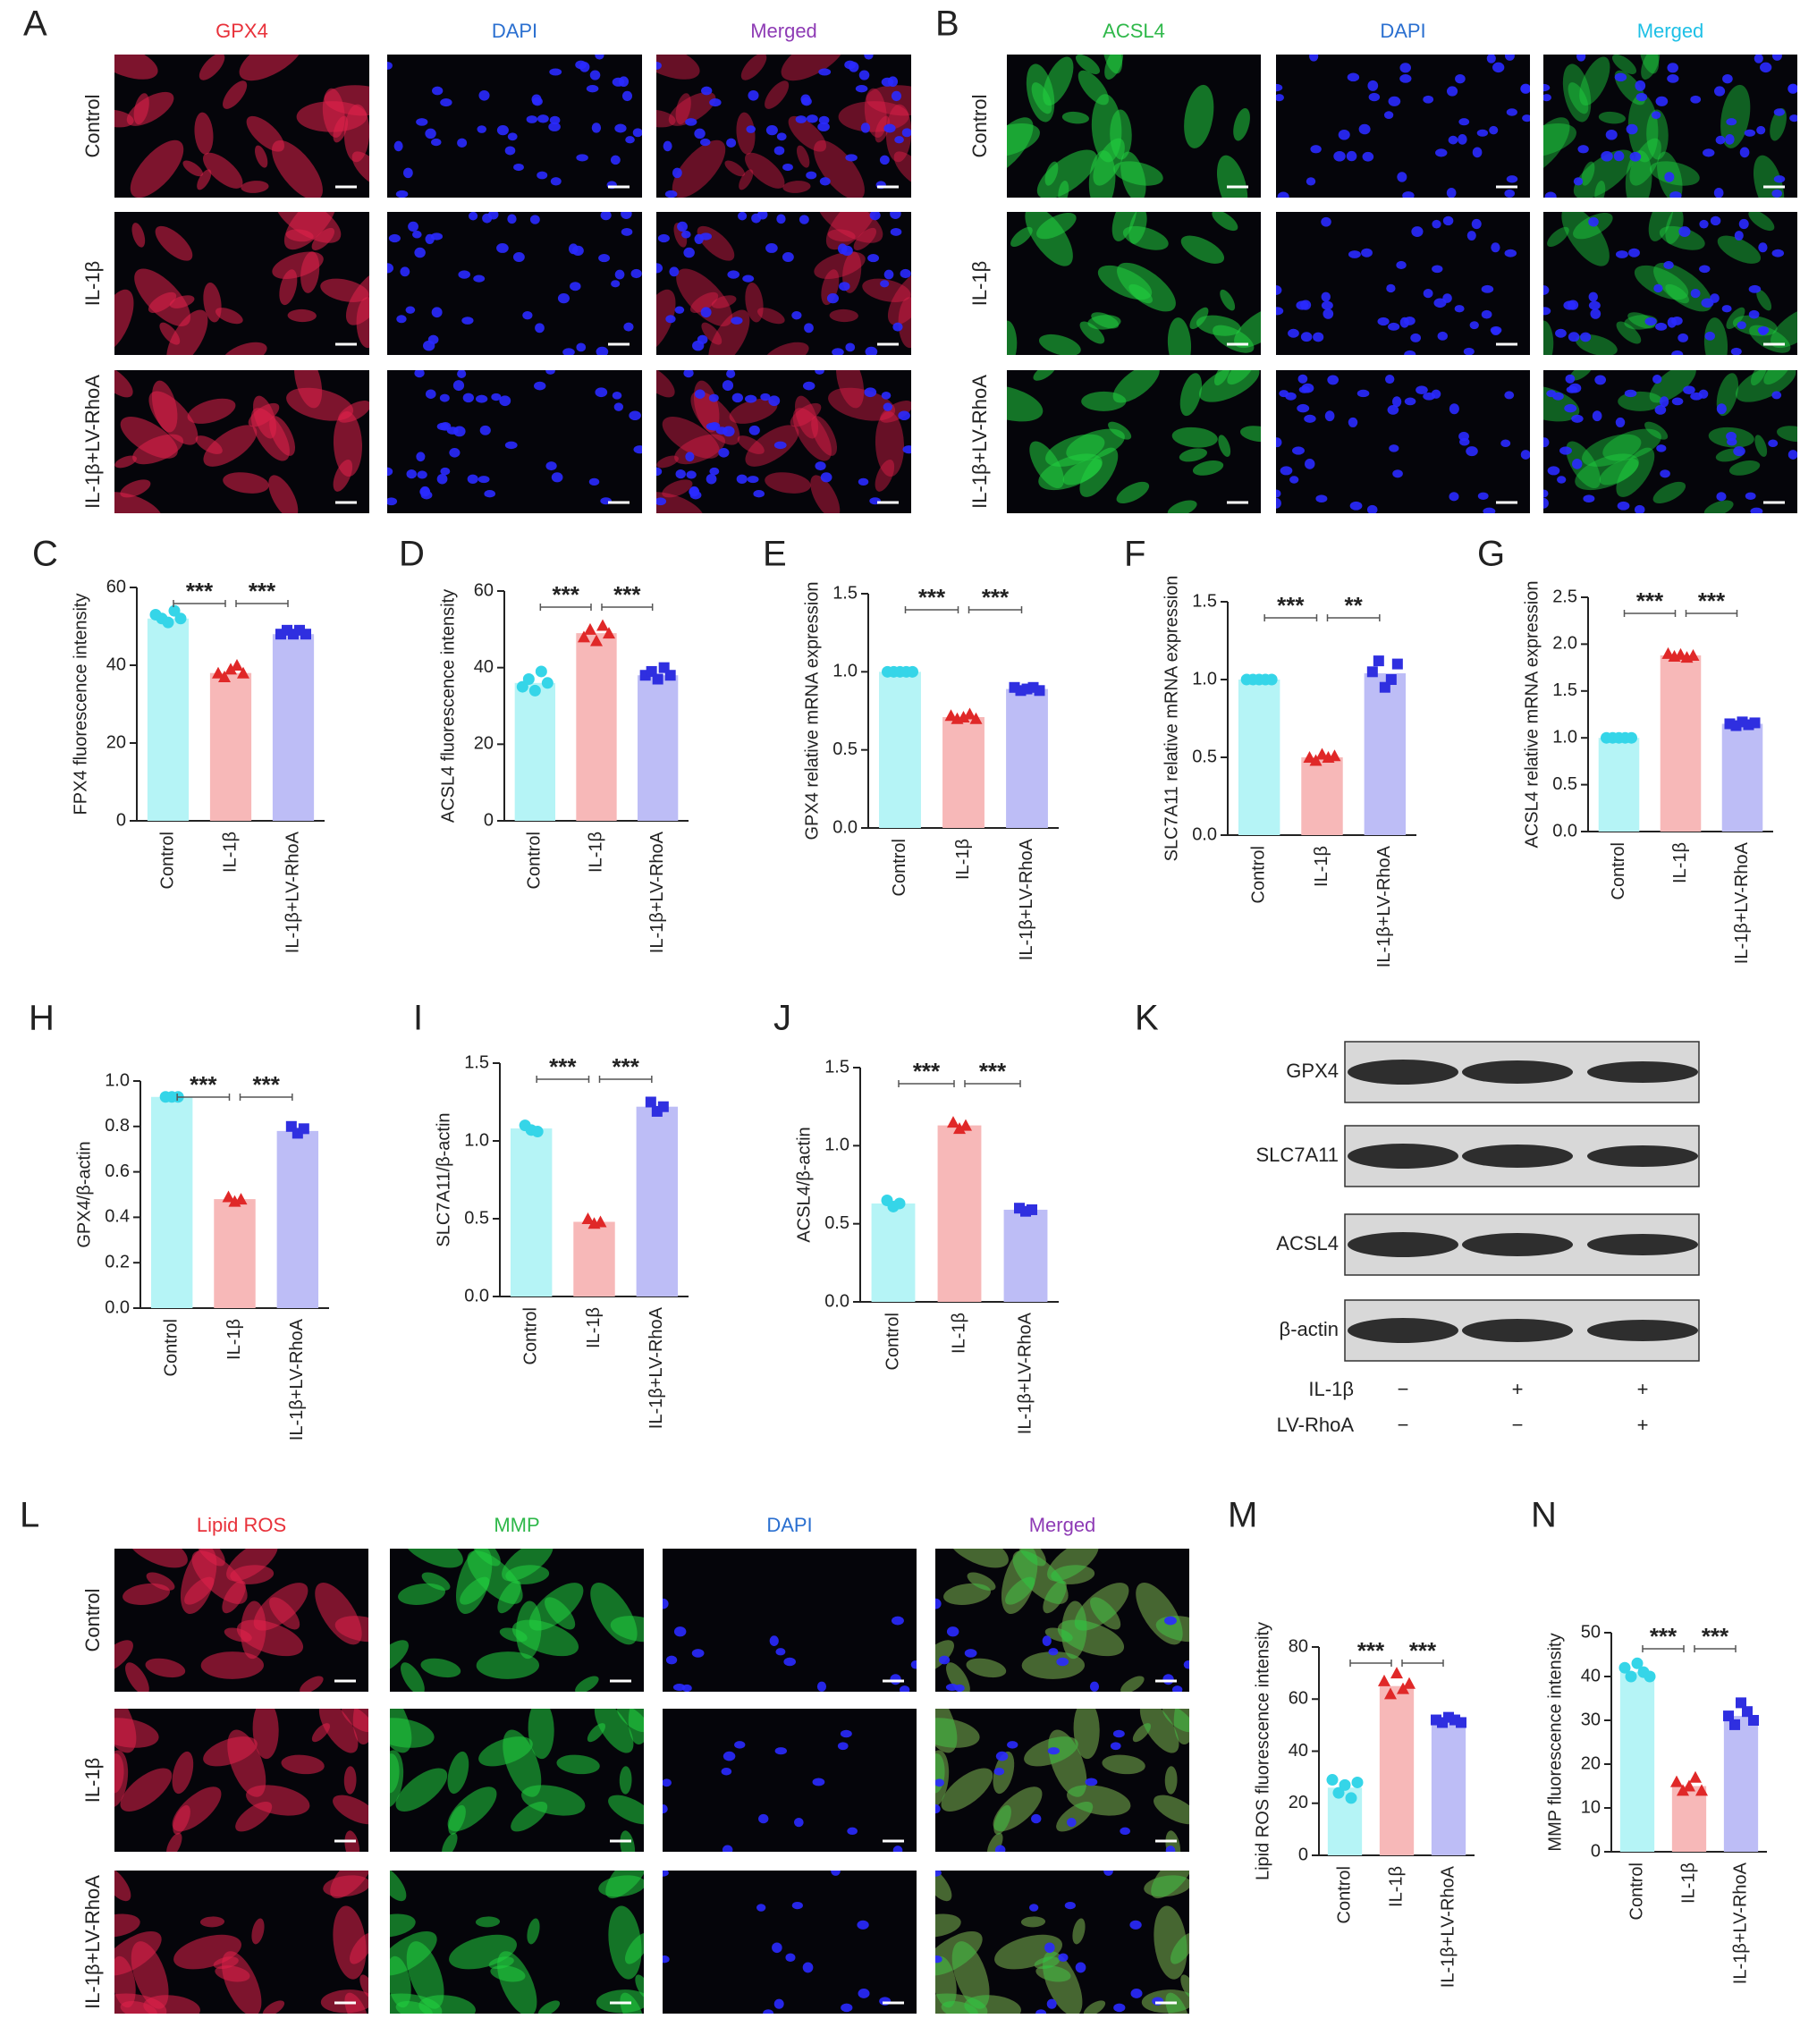  Describe the element at coordinates (412, 554) in the screenshot. I see `panel-letter: D` at that location.